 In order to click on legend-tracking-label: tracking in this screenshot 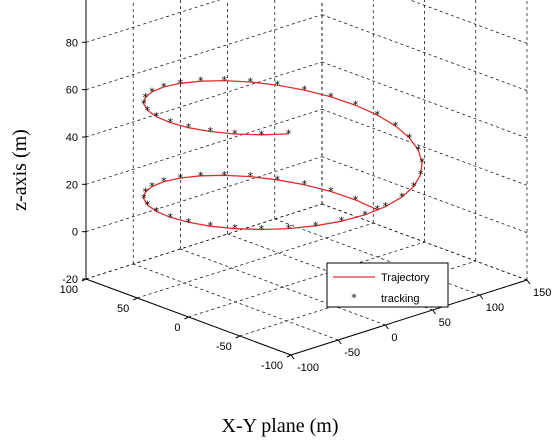, I will do `click(400, 299)`.